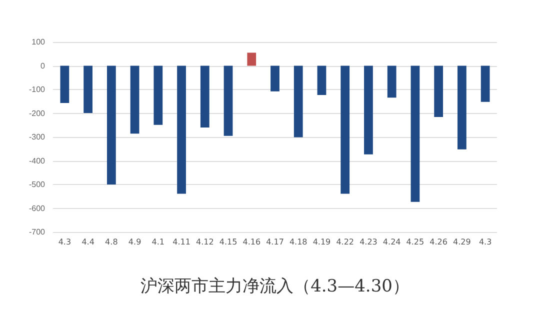 The height and width of the screenshot is (330, 550). What do you see at coordinates (205, 242) in the screenshot?
I see `x-tick-label: 4.12` at bounding box center [205, 242].